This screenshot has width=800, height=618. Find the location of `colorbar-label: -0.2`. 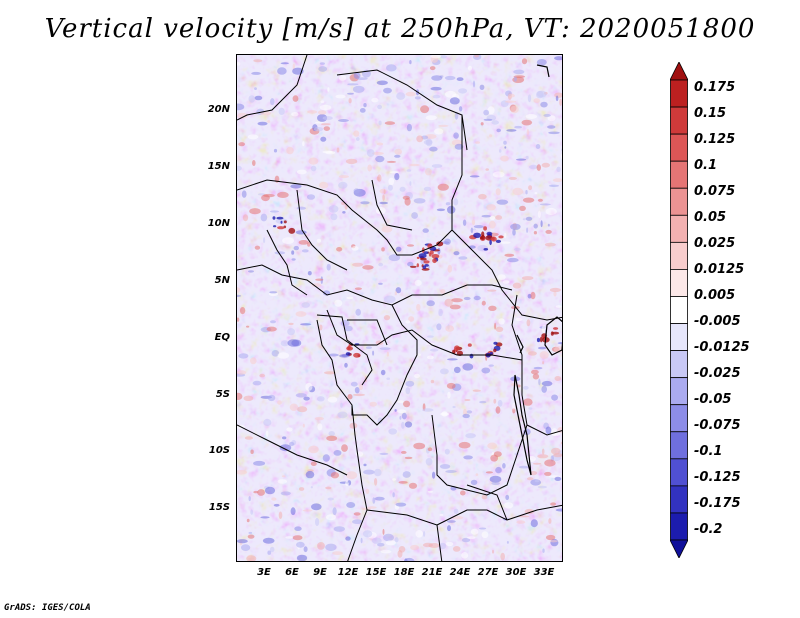

colorbar-label: -0.2 is located at coordinates (708, 529).